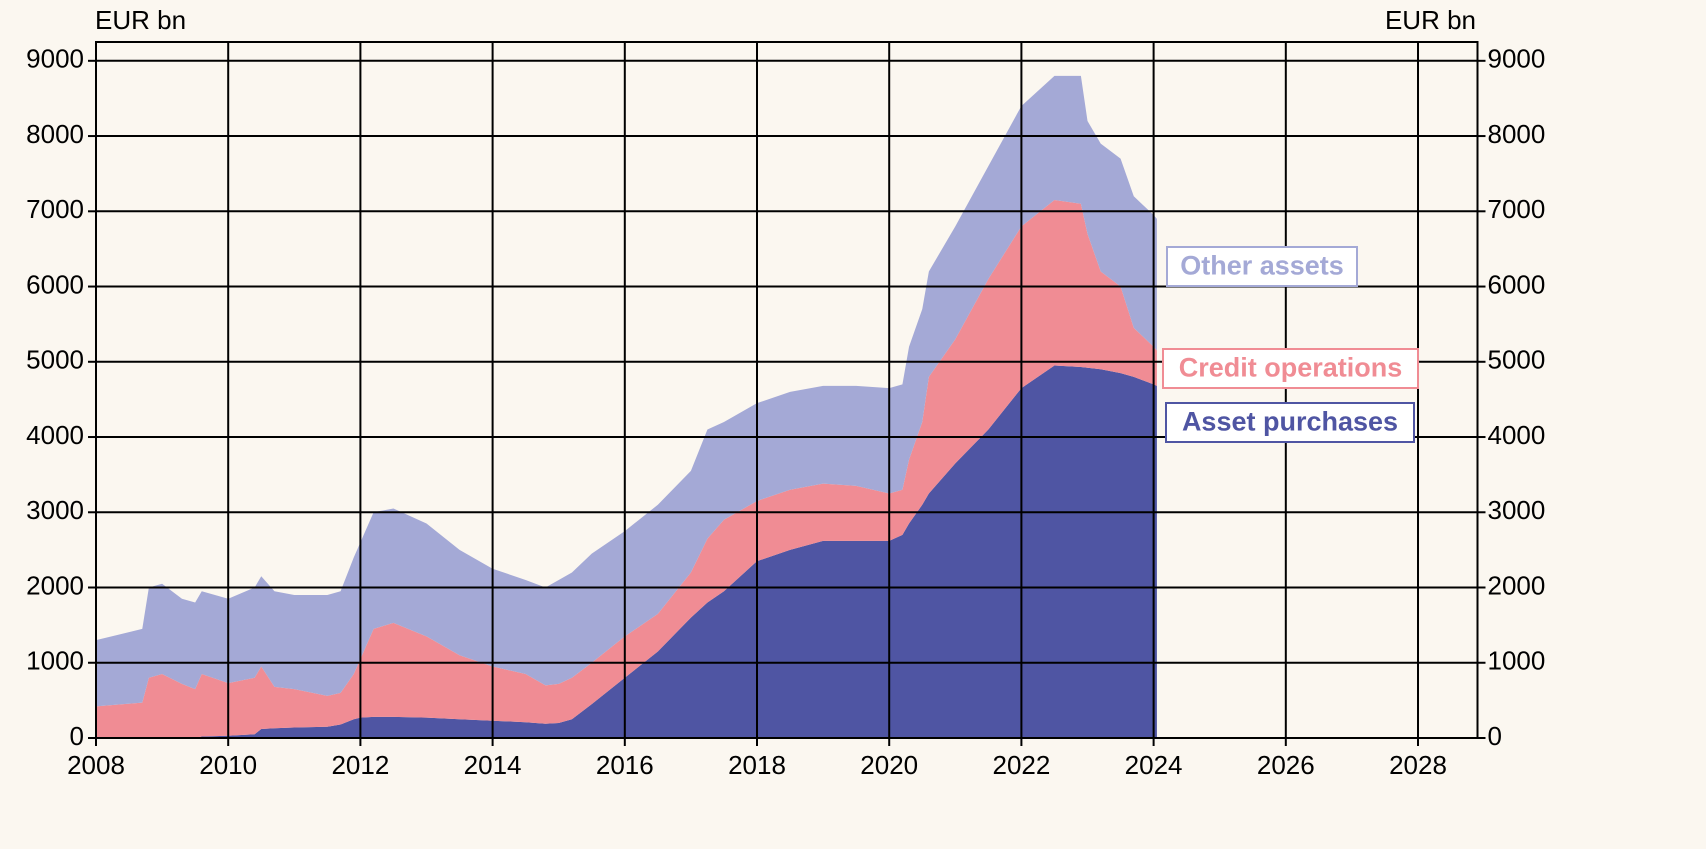 The image size is (1706, 849). What do you see at coordinates (77, 736) in the screenshot?
I see `y-tick-label: 0` at bounding box center [77, 736].